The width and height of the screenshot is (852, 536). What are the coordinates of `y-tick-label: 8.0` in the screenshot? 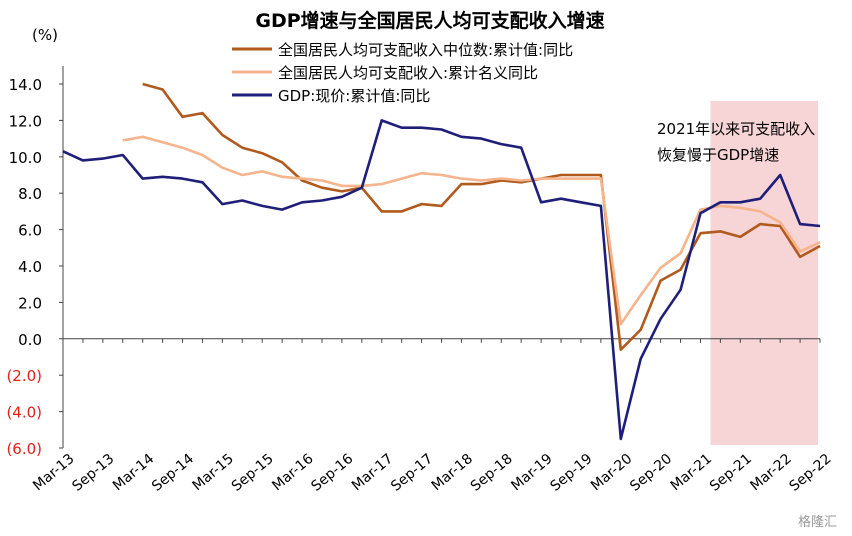 It's located at (30, 194).